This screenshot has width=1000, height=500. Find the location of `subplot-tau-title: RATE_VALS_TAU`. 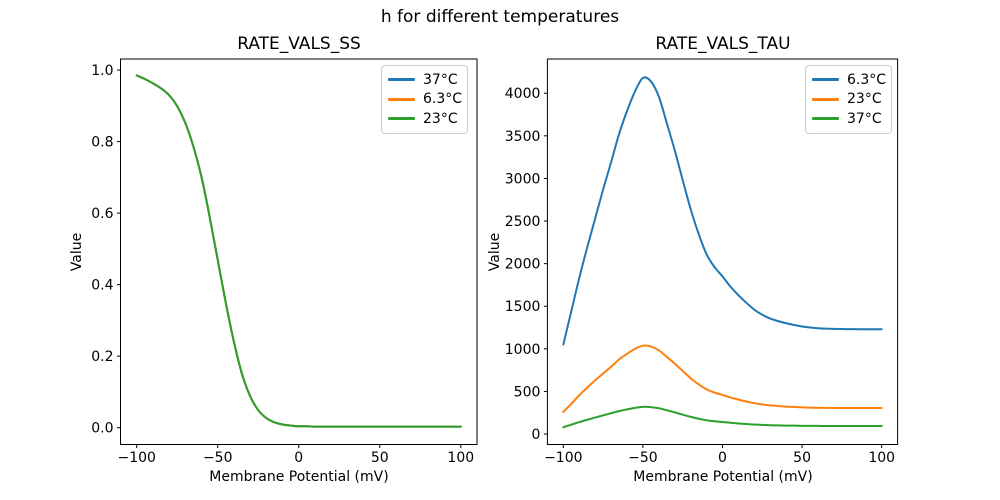

subplot-tau-title: RATE_VALS_TAU is located at coordinates (723, 44).